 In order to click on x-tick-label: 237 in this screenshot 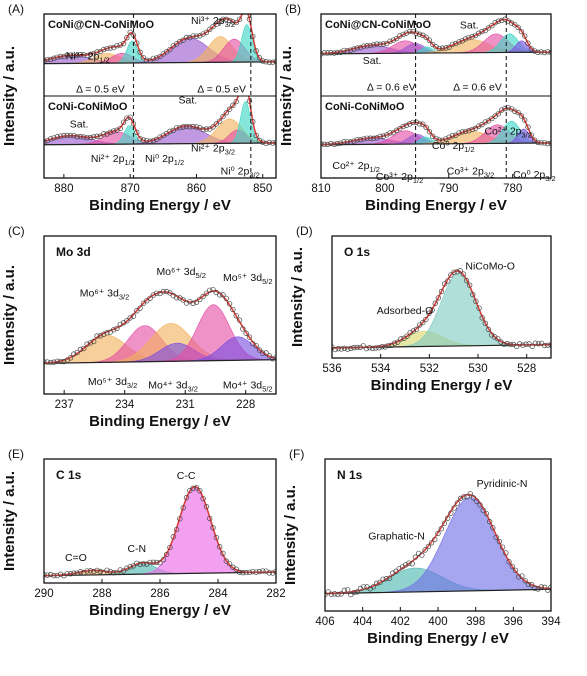, I will do `click(64, 405)`.